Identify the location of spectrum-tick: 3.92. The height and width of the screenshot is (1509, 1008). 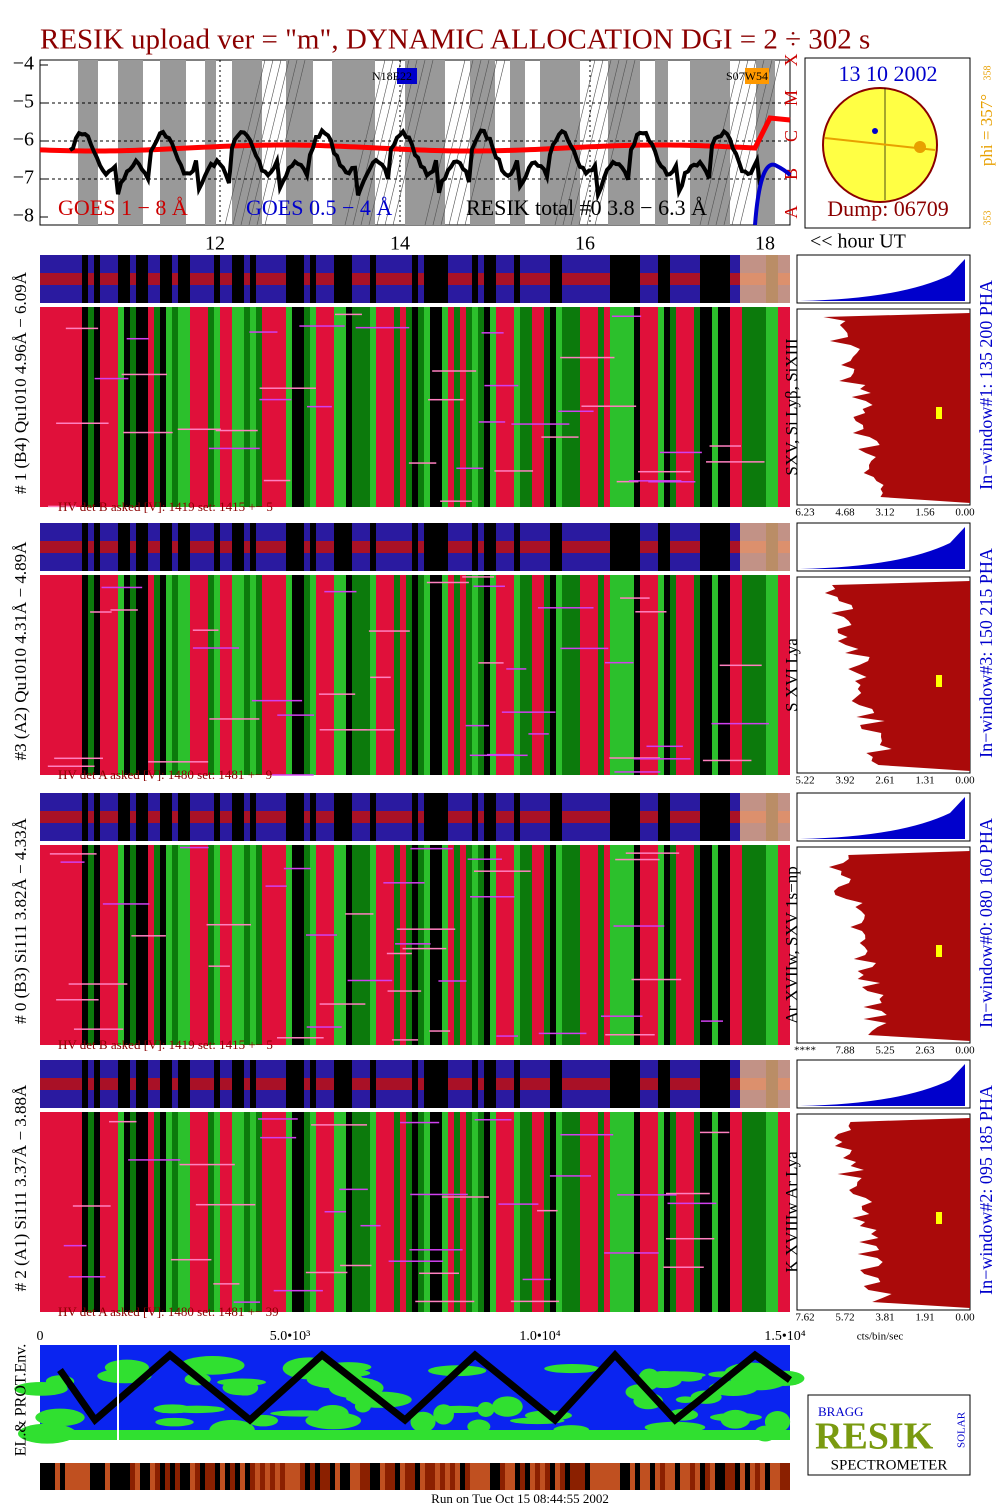
(844, 781).